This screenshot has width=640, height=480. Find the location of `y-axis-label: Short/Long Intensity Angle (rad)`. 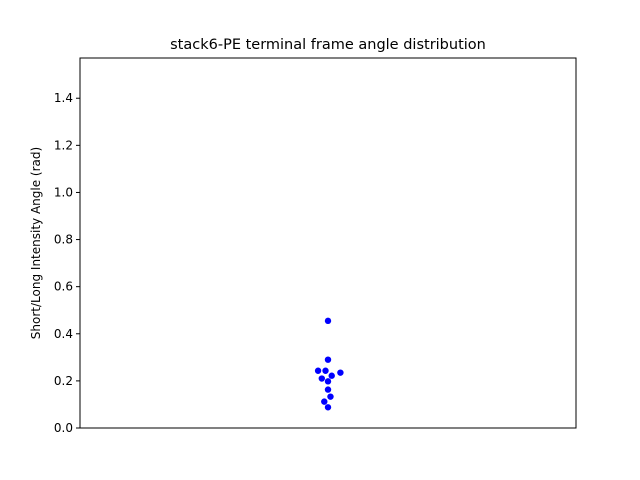

y-axis-label: Short/Long Intensity Angle (rad) is located at coordinates (36, 243).